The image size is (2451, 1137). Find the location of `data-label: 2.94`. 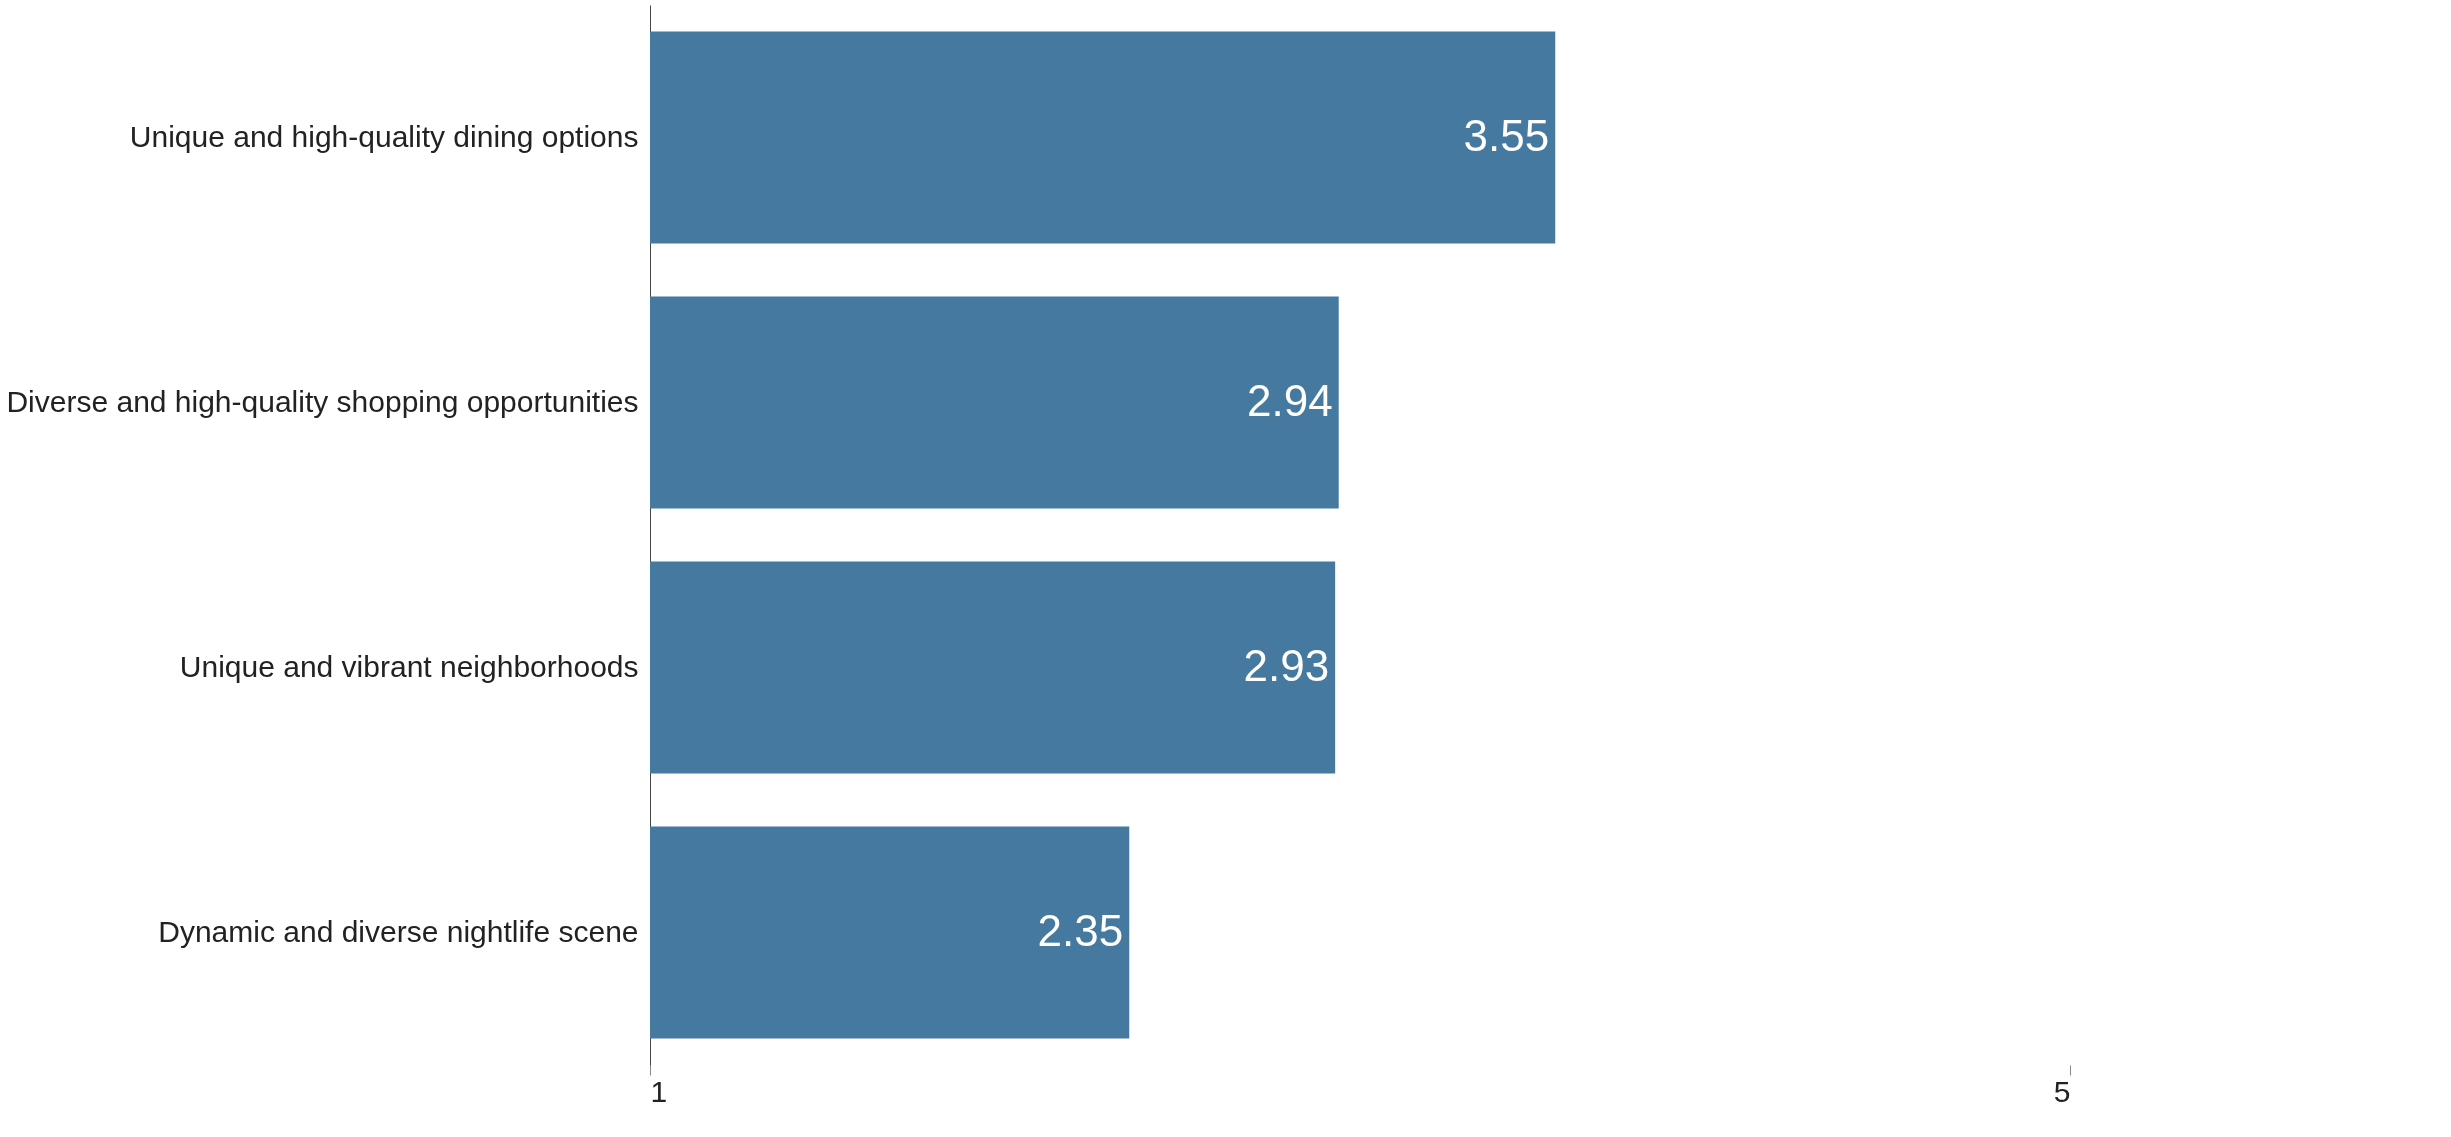

data-label: 2.94 is located at coordinates (1290, 400).